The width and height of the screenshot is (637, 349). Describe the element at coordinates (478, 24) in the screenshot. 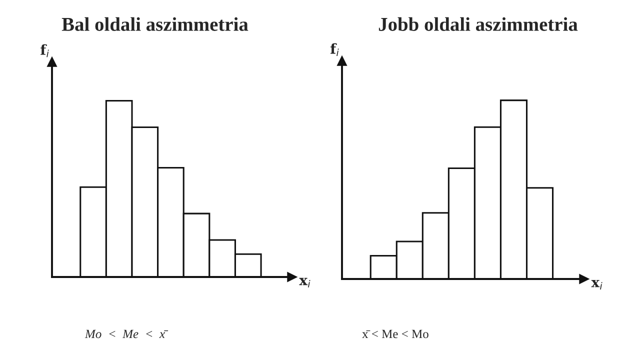

I see `chart-title: Jobb oldali aszimmetria` at that location.